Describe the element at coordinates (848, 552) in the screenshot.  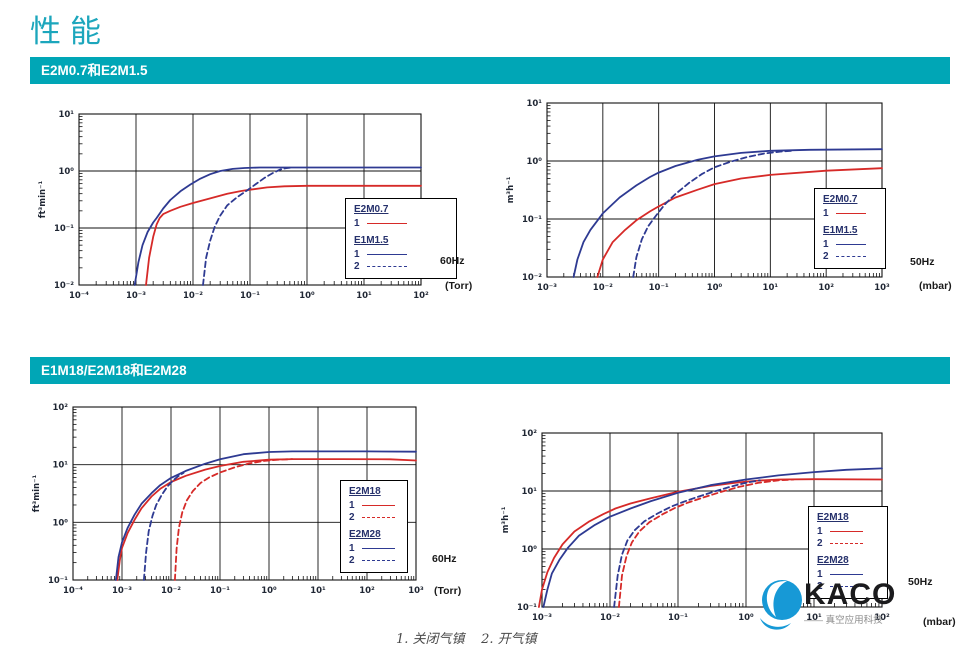
I see `chart-4-legend: E2M18 1 2 E2M28 1 2` at that location.